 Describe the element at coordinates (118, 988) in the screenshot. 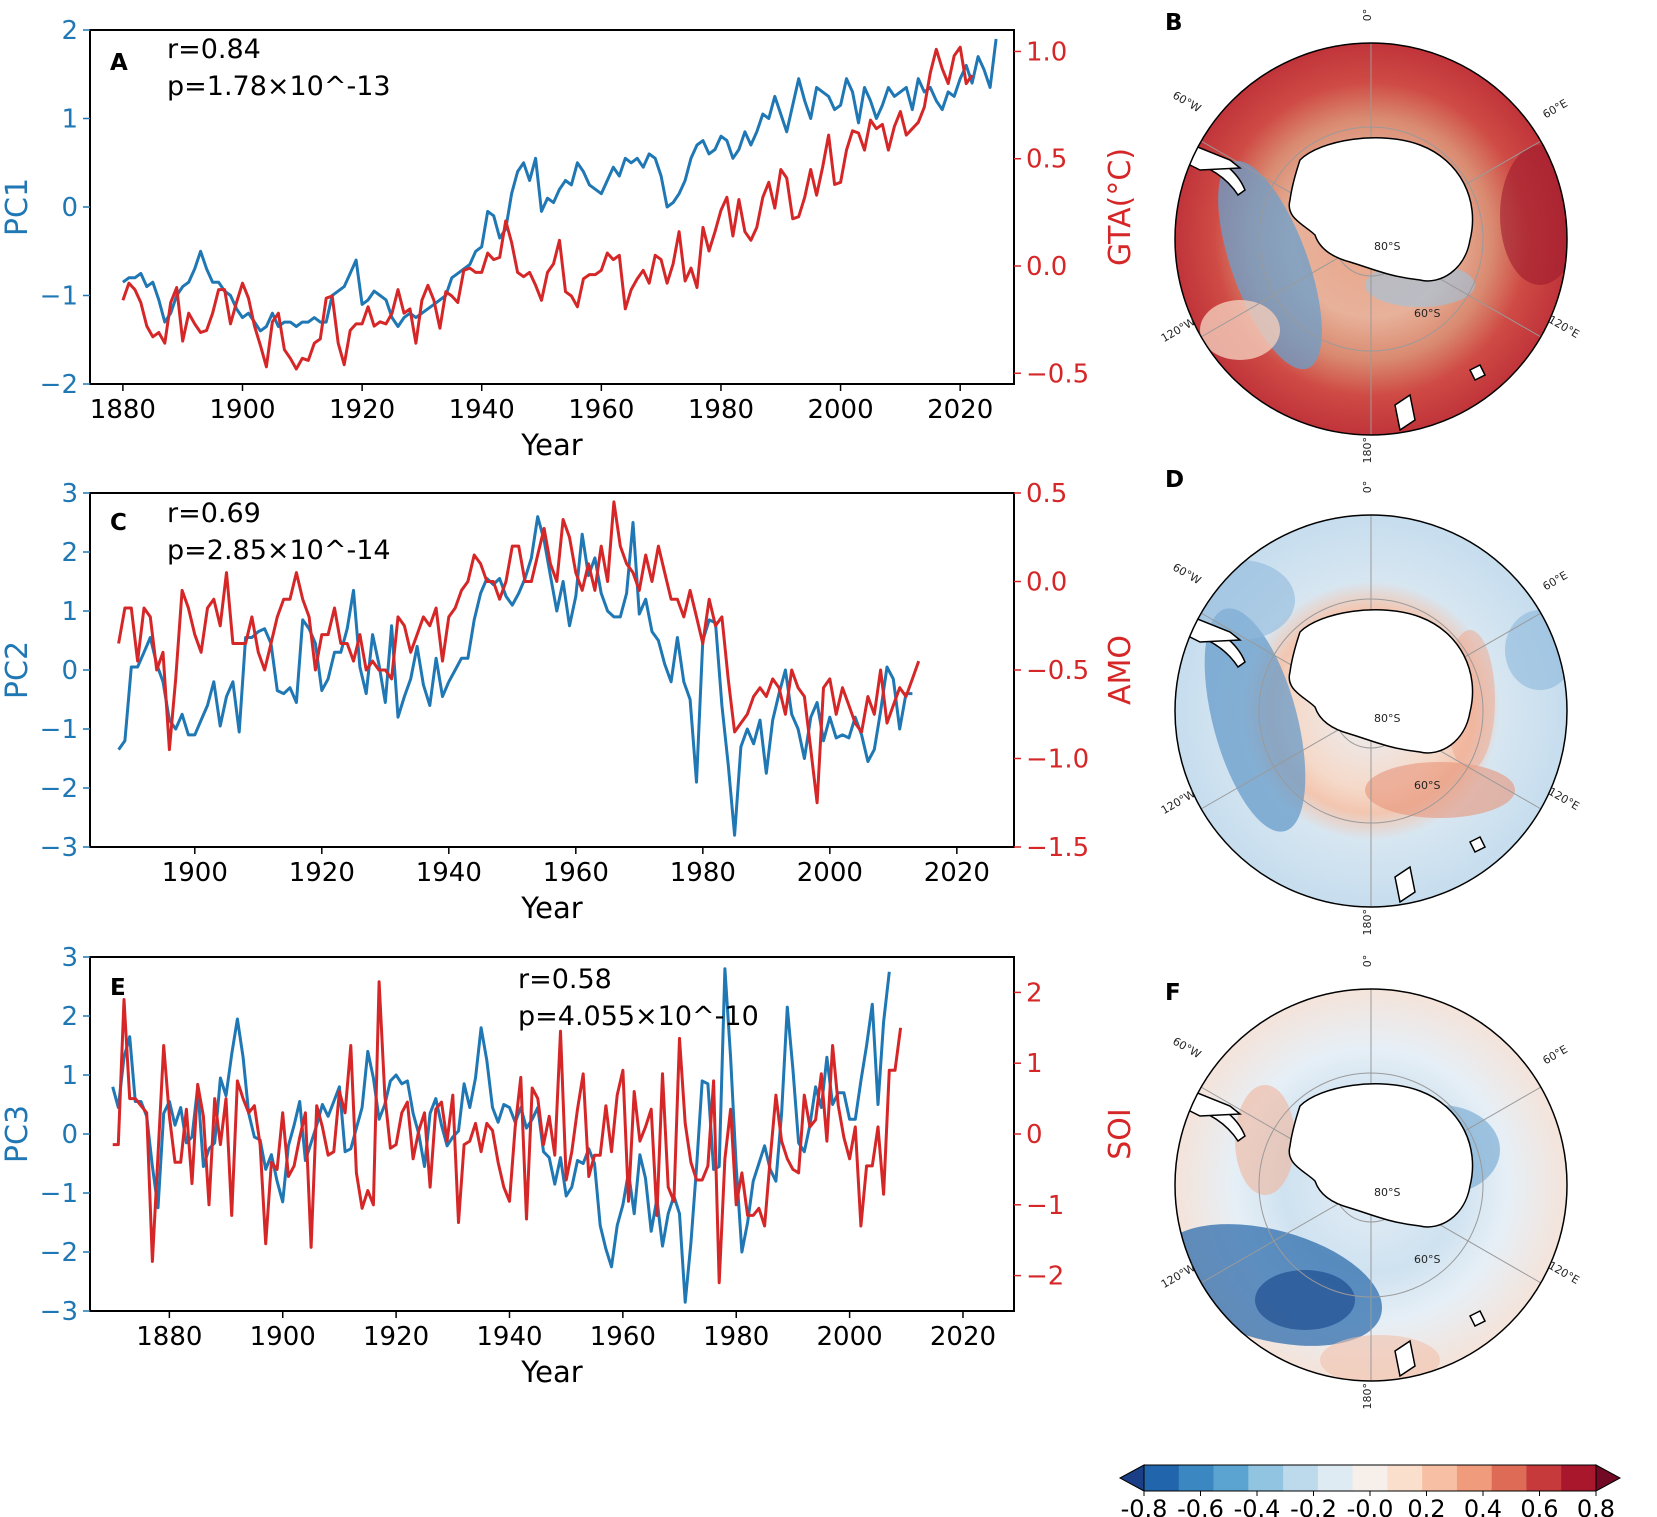

I see `panel-letter: E` at that location.